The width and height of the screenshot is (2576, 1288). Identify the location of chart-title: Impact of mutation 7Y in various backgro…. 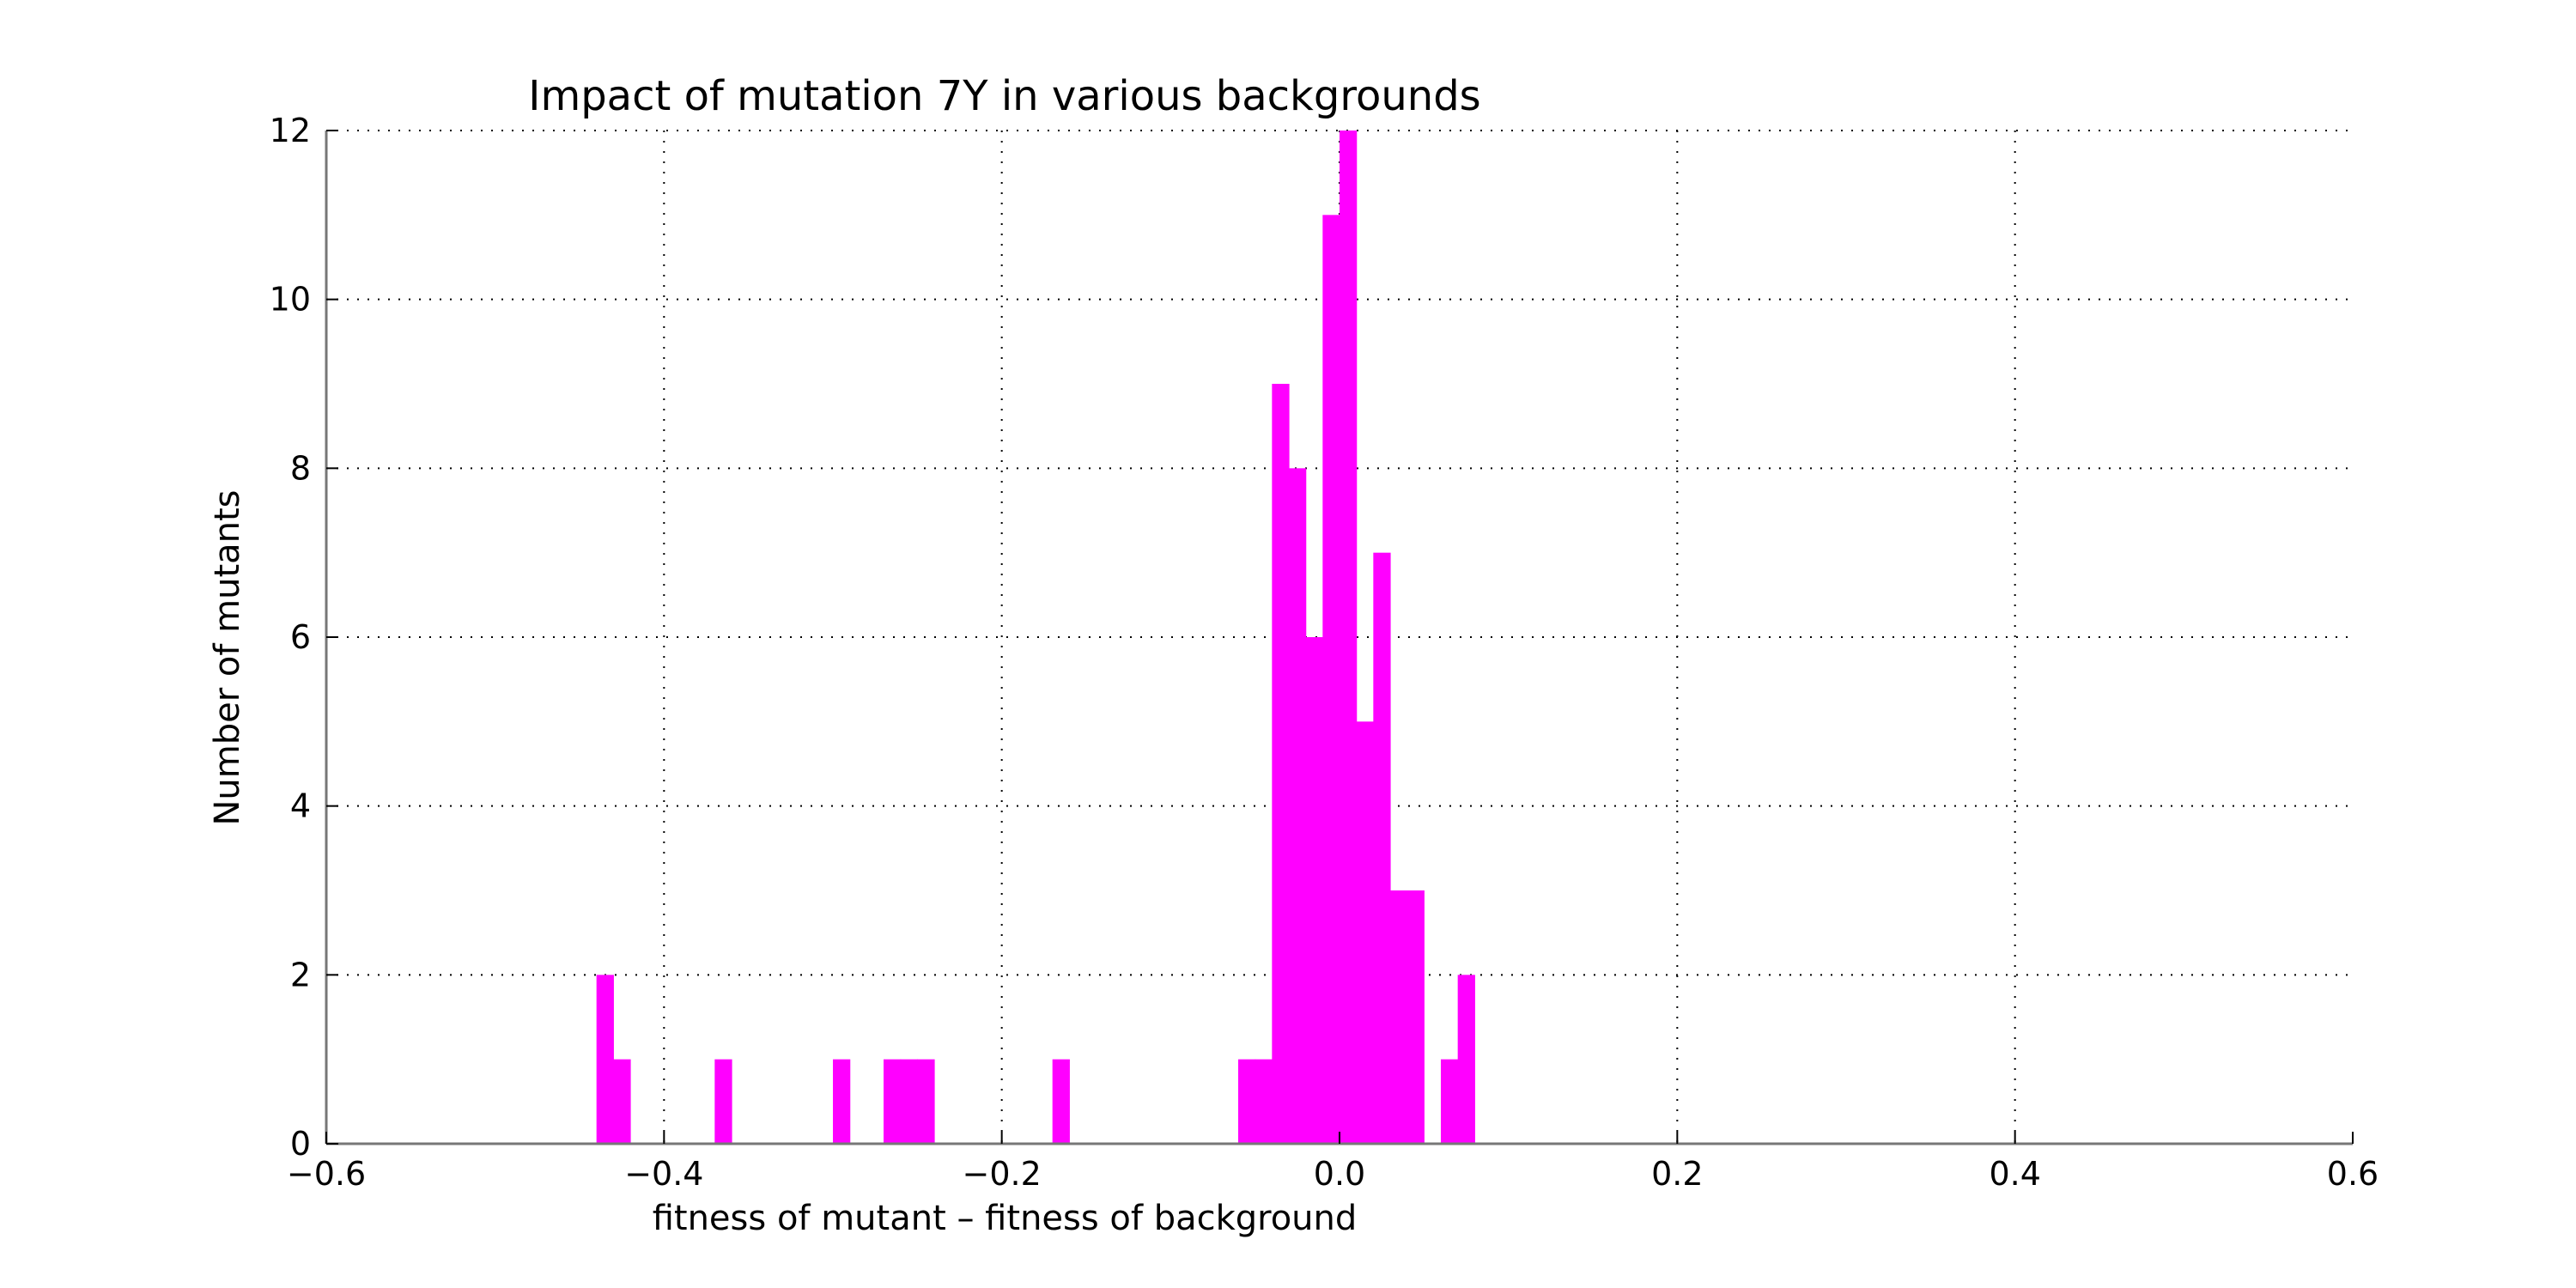
(1004, 96).